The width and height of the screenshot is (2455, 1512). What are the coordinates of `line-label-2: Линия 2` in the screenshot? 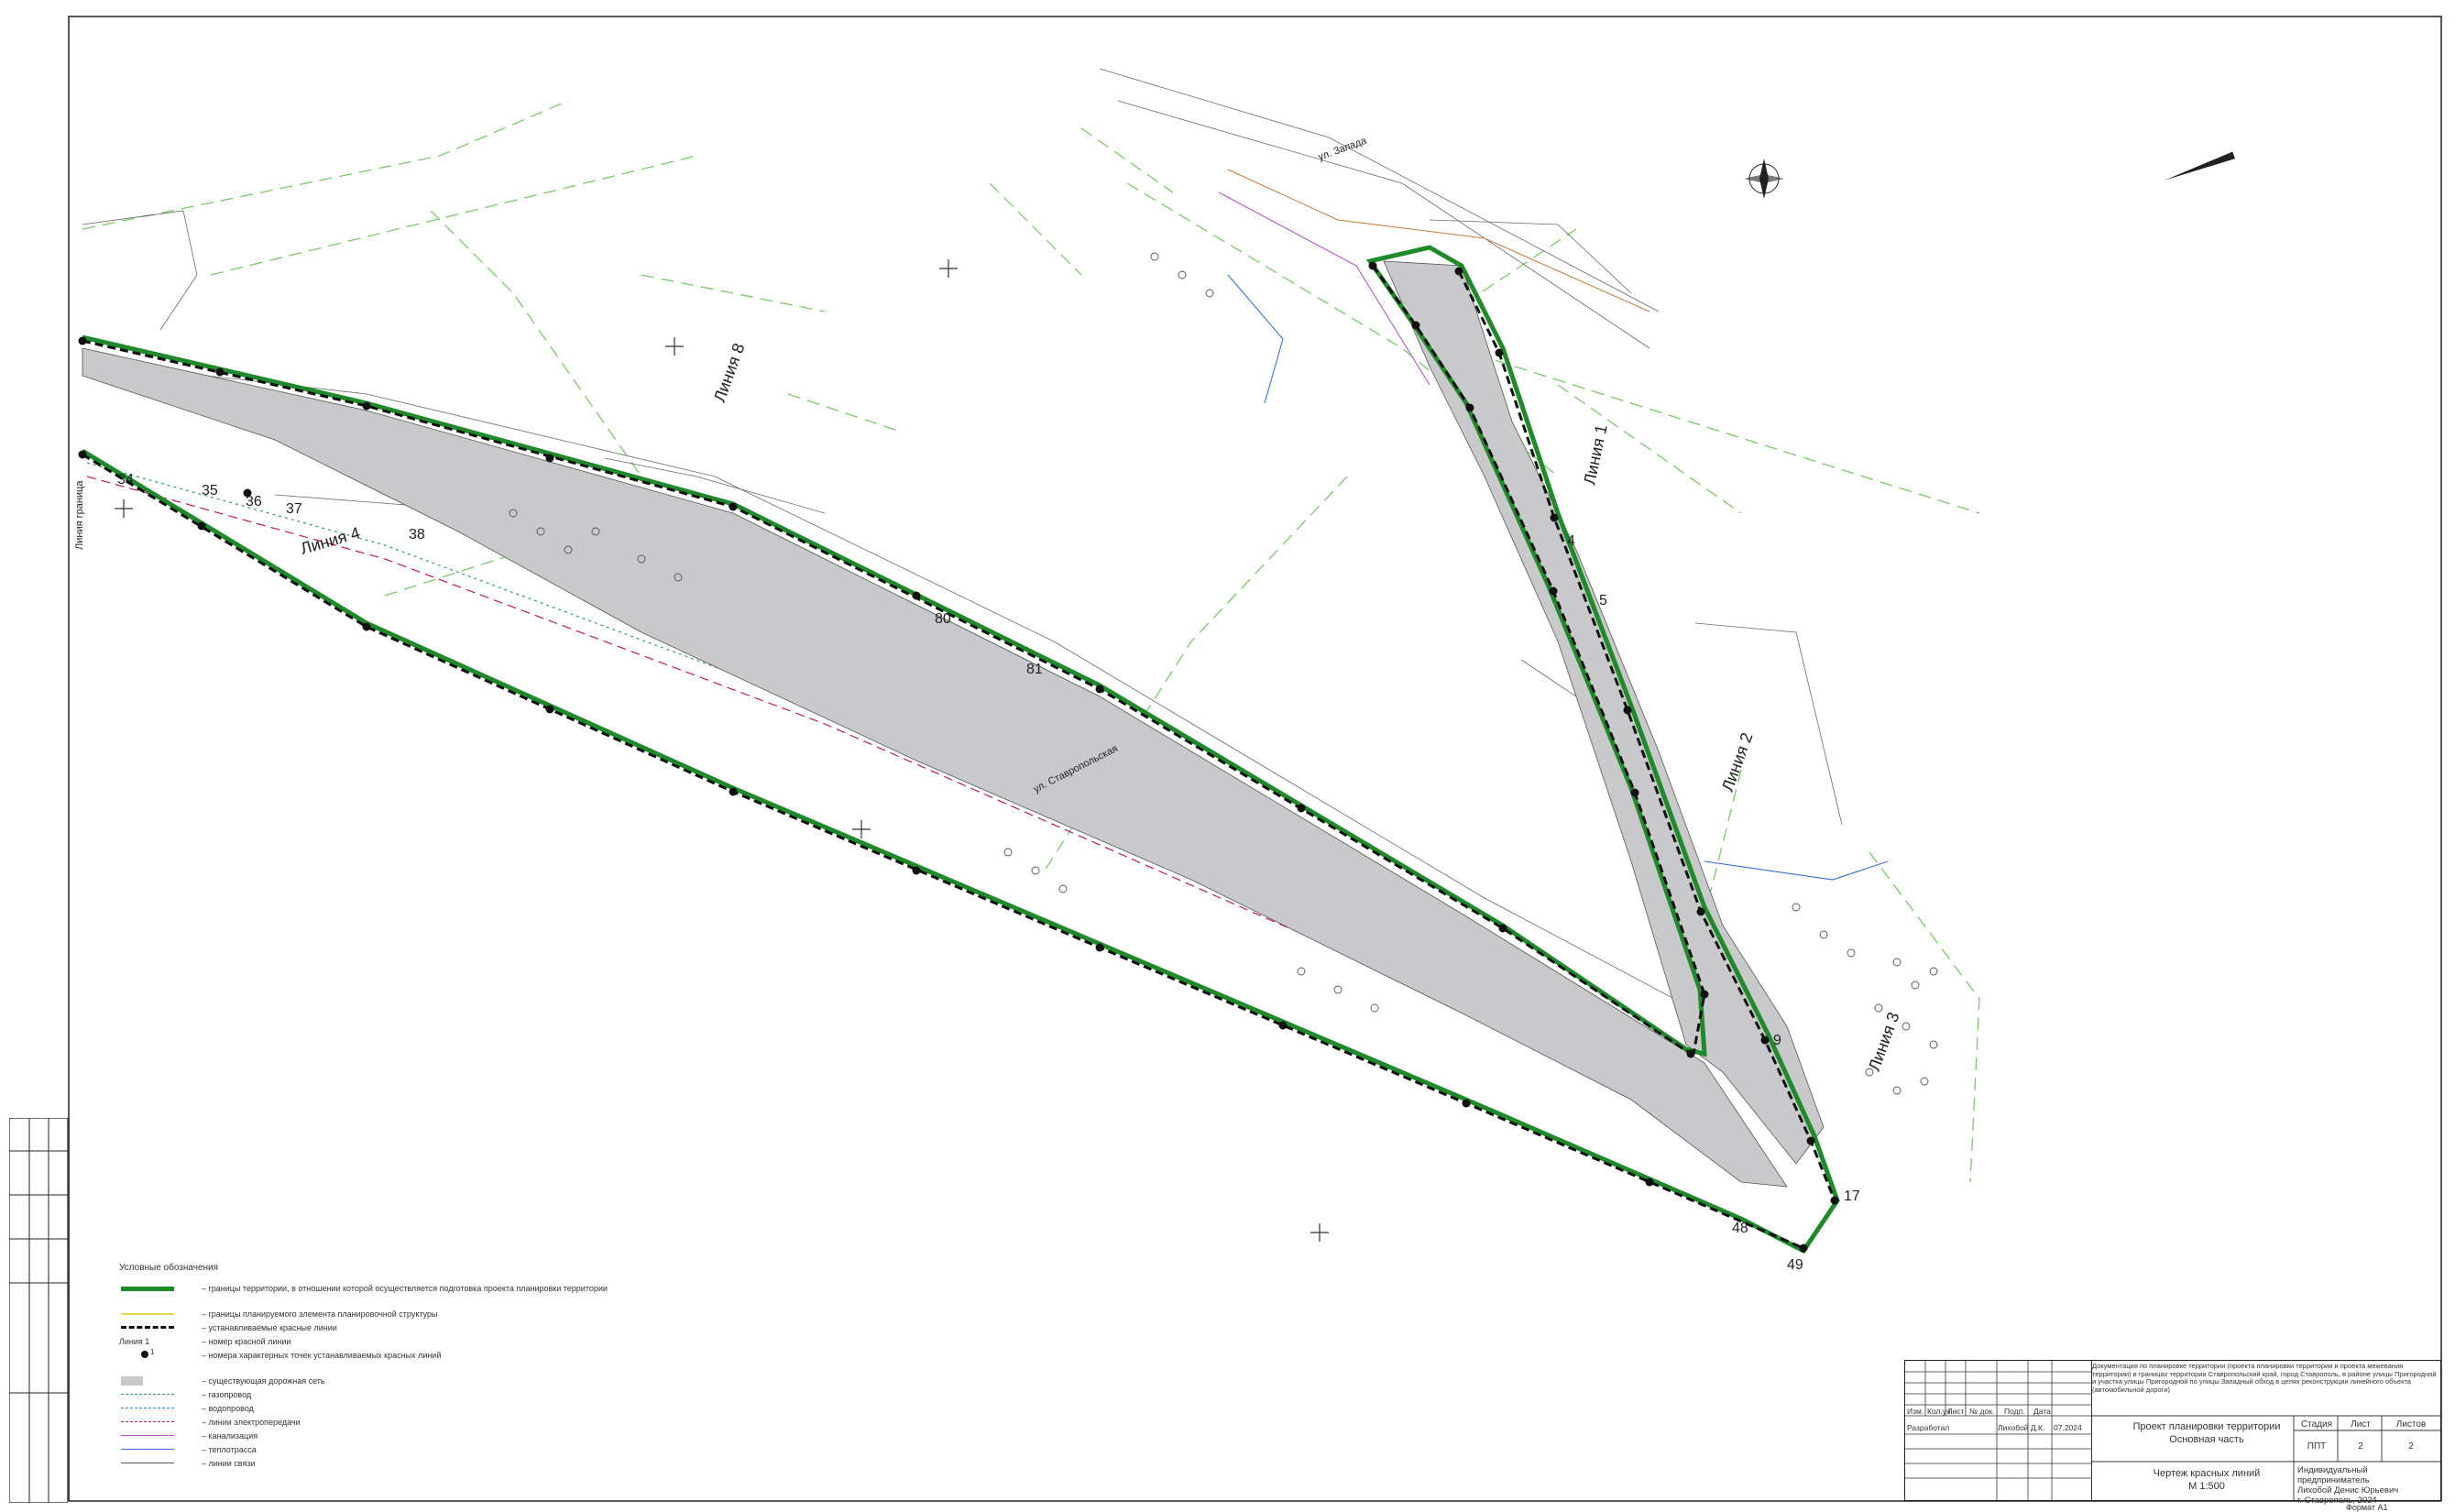 It's located at (1737, 762).